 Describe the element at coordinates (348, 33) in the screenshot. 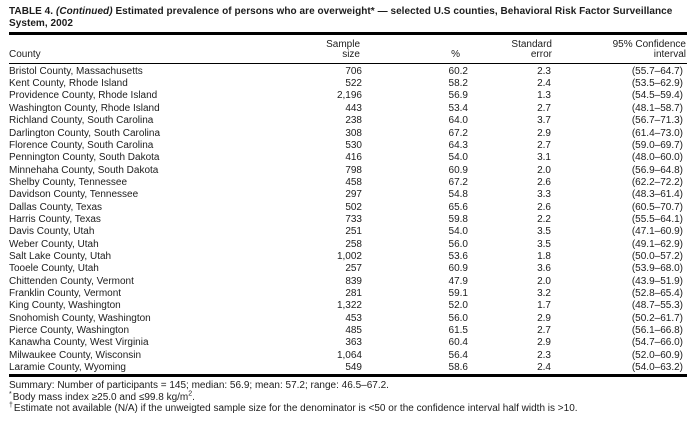

I see `title-divider-rule` at that location.